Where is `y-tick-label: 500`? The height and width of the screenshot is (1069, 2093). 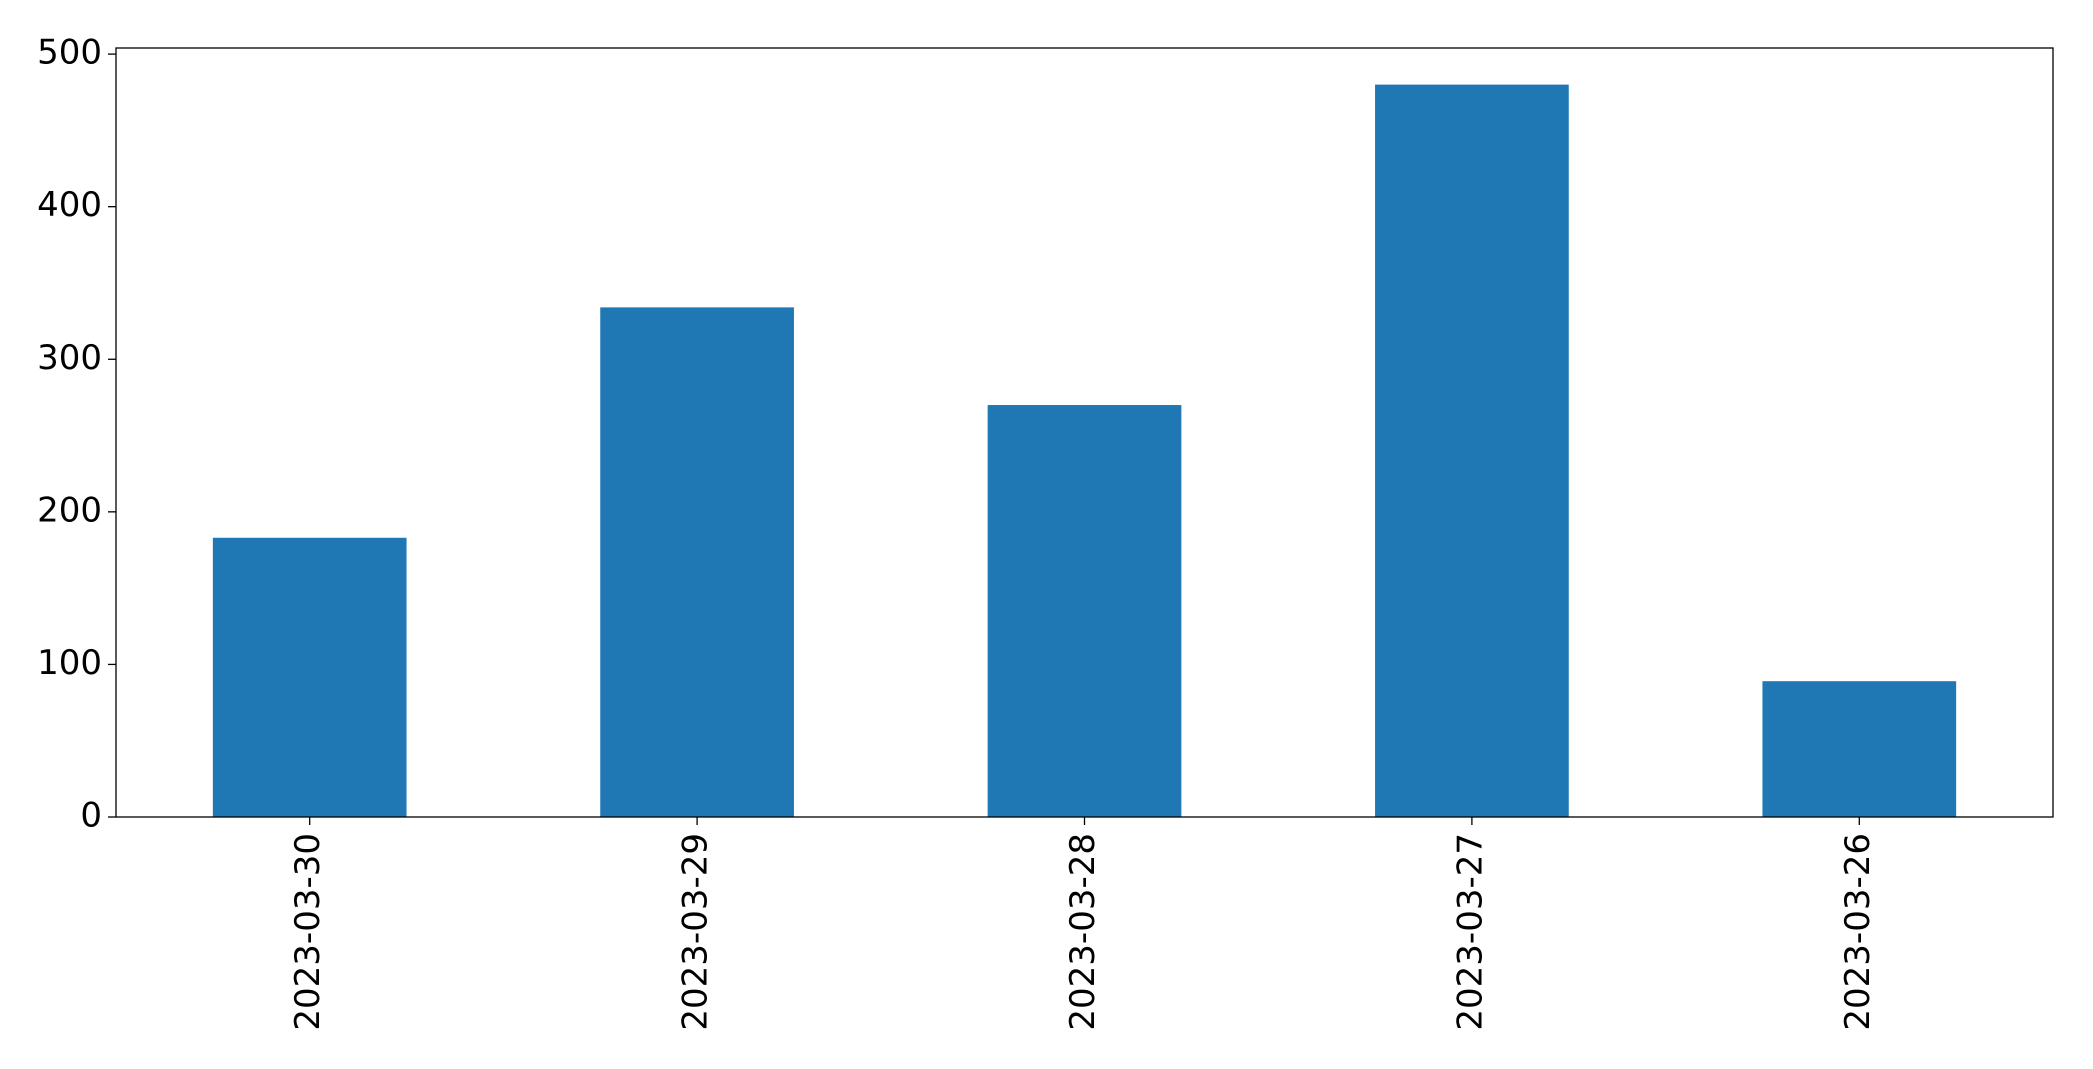
y-tick-label: 500 is located at coordinates (69, 53).